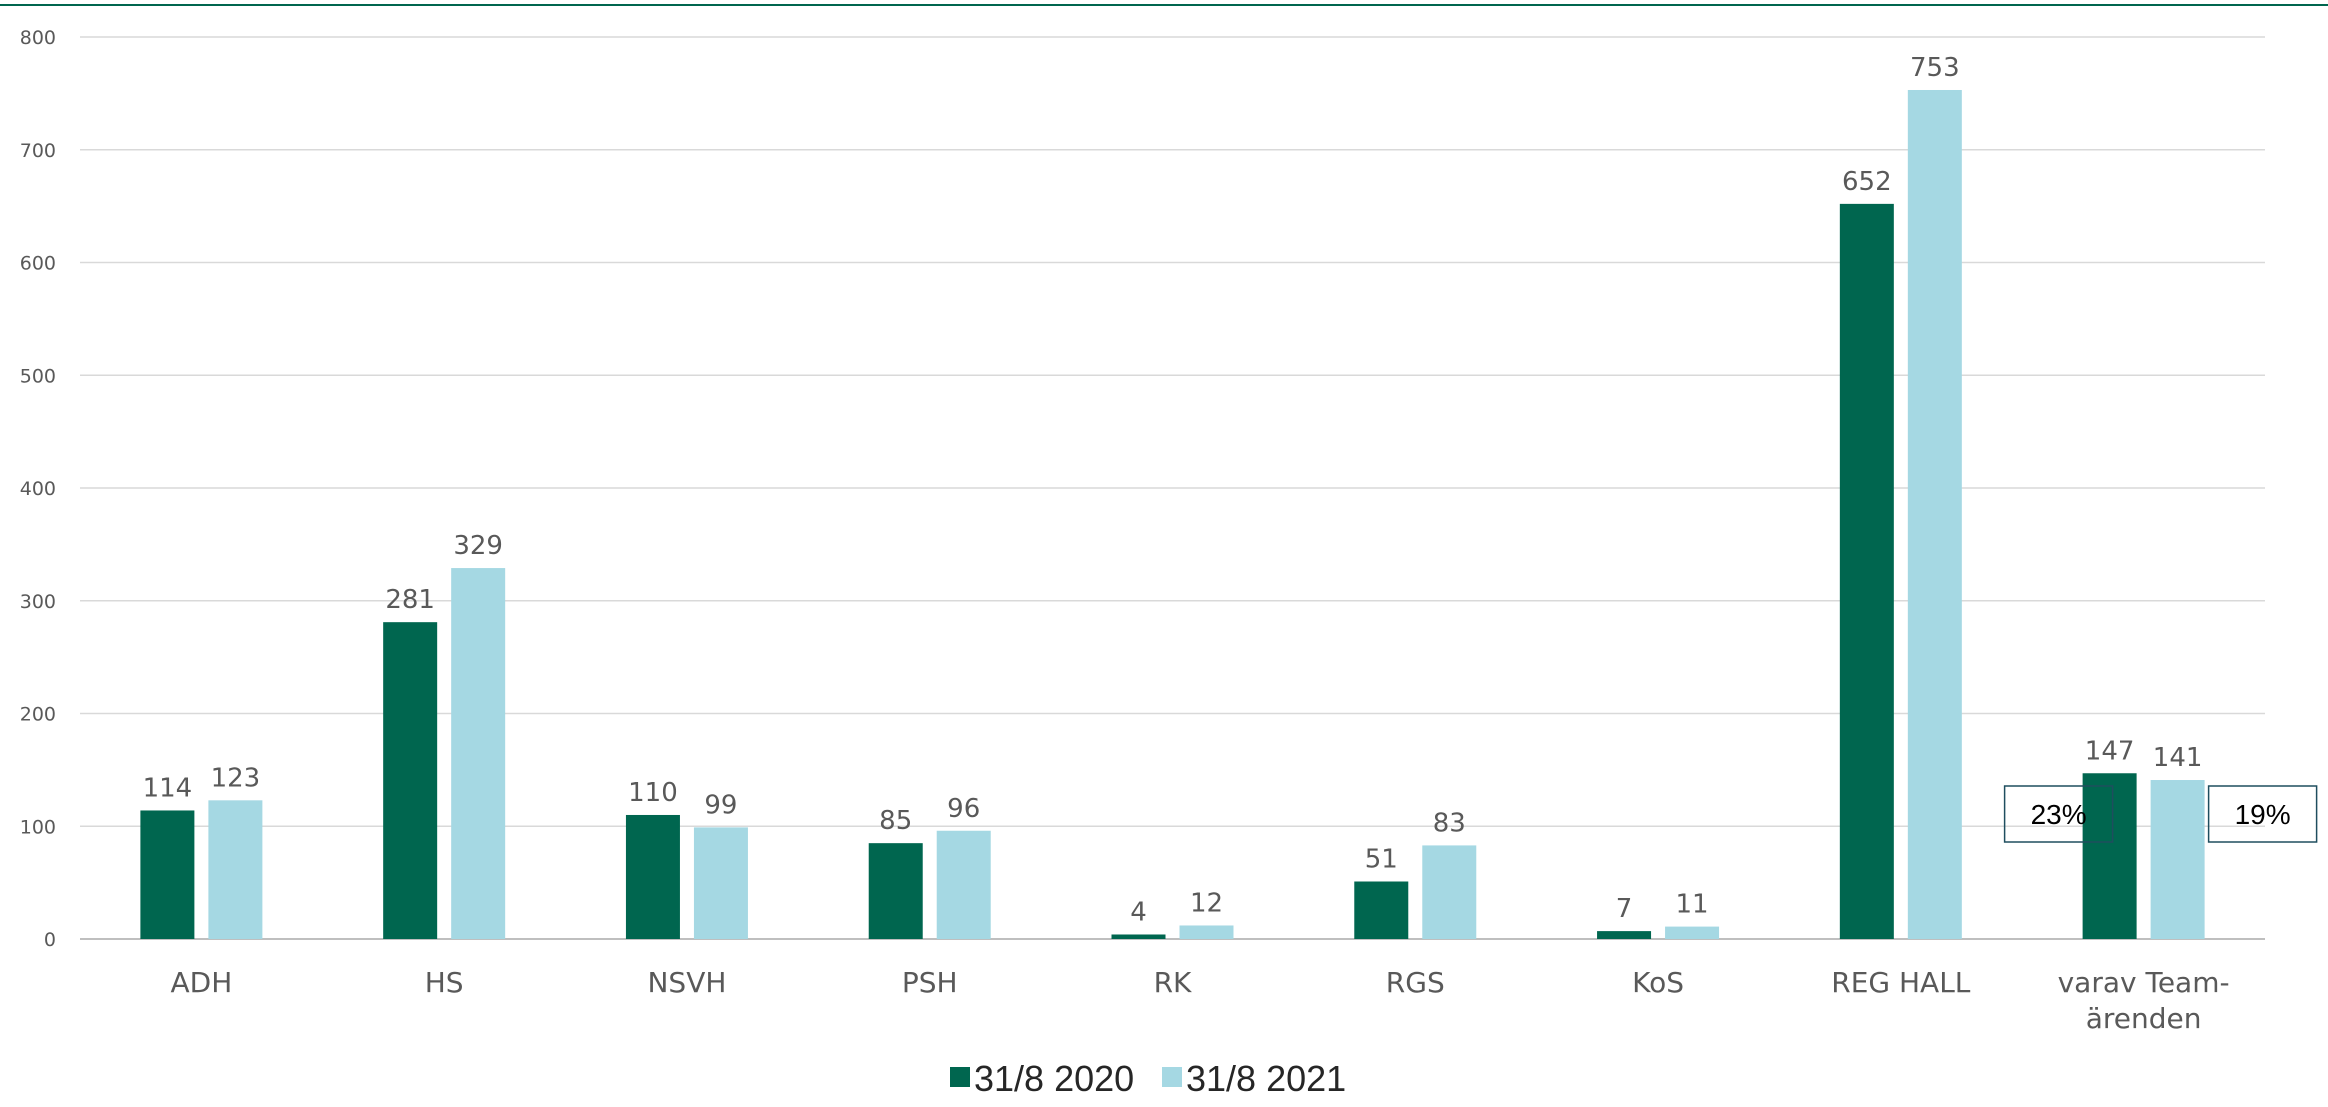  I want to click on y-tick-label: 400, so click(38, 489).